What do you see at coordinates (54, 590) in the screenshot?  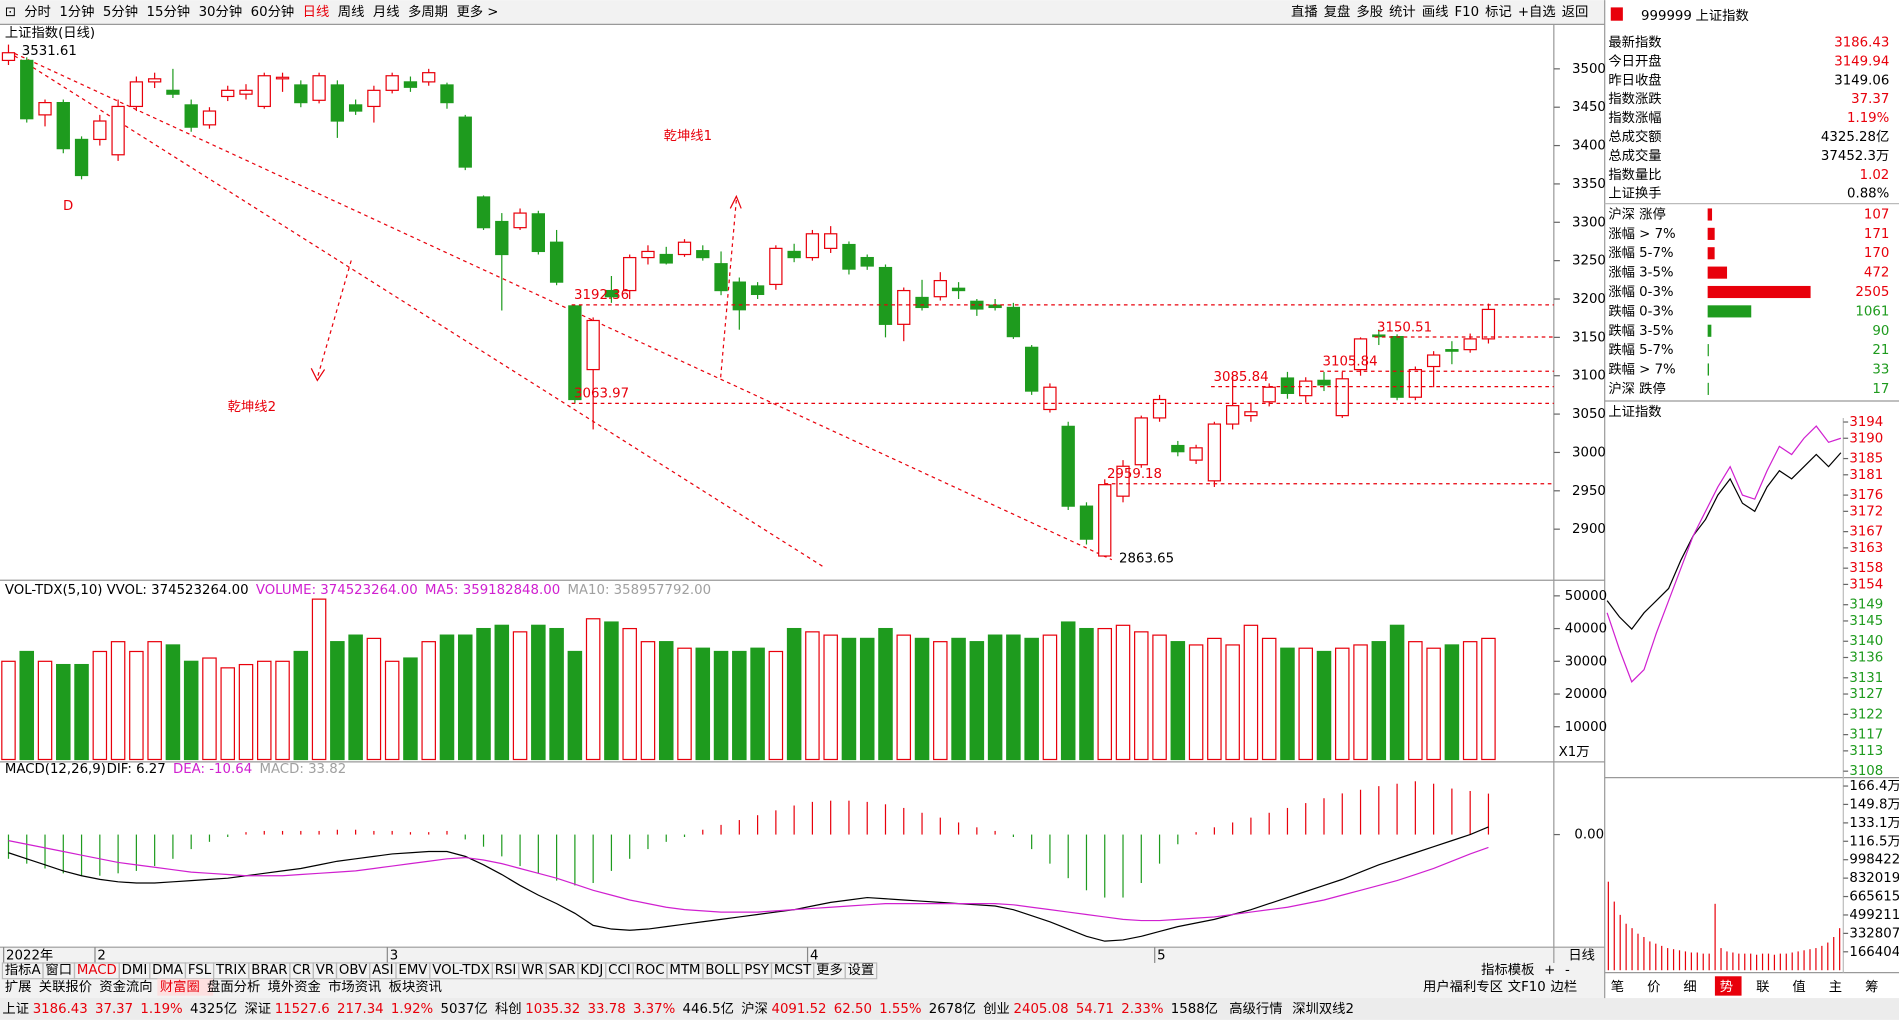 I see `panel-title: VOL-TDX(5,10)` at bounding box center [54, 590].